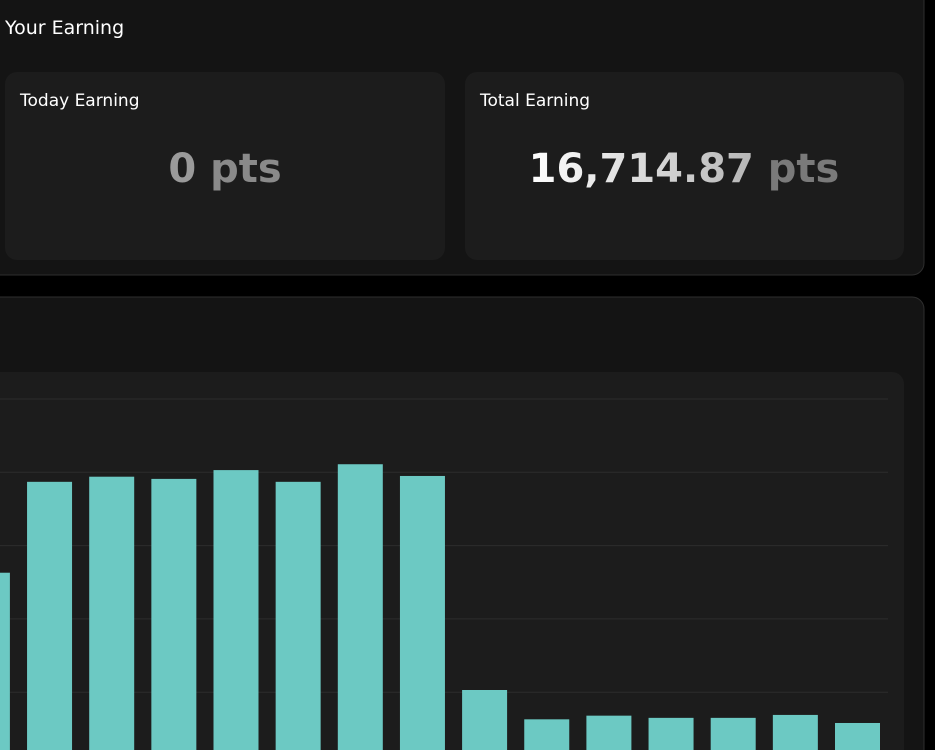 The height and width of the screenshot is (750, 935). What do you see at coordinates (182, 169) in the screenshot?
I see `value: 0` at bounding box center [182, 169].